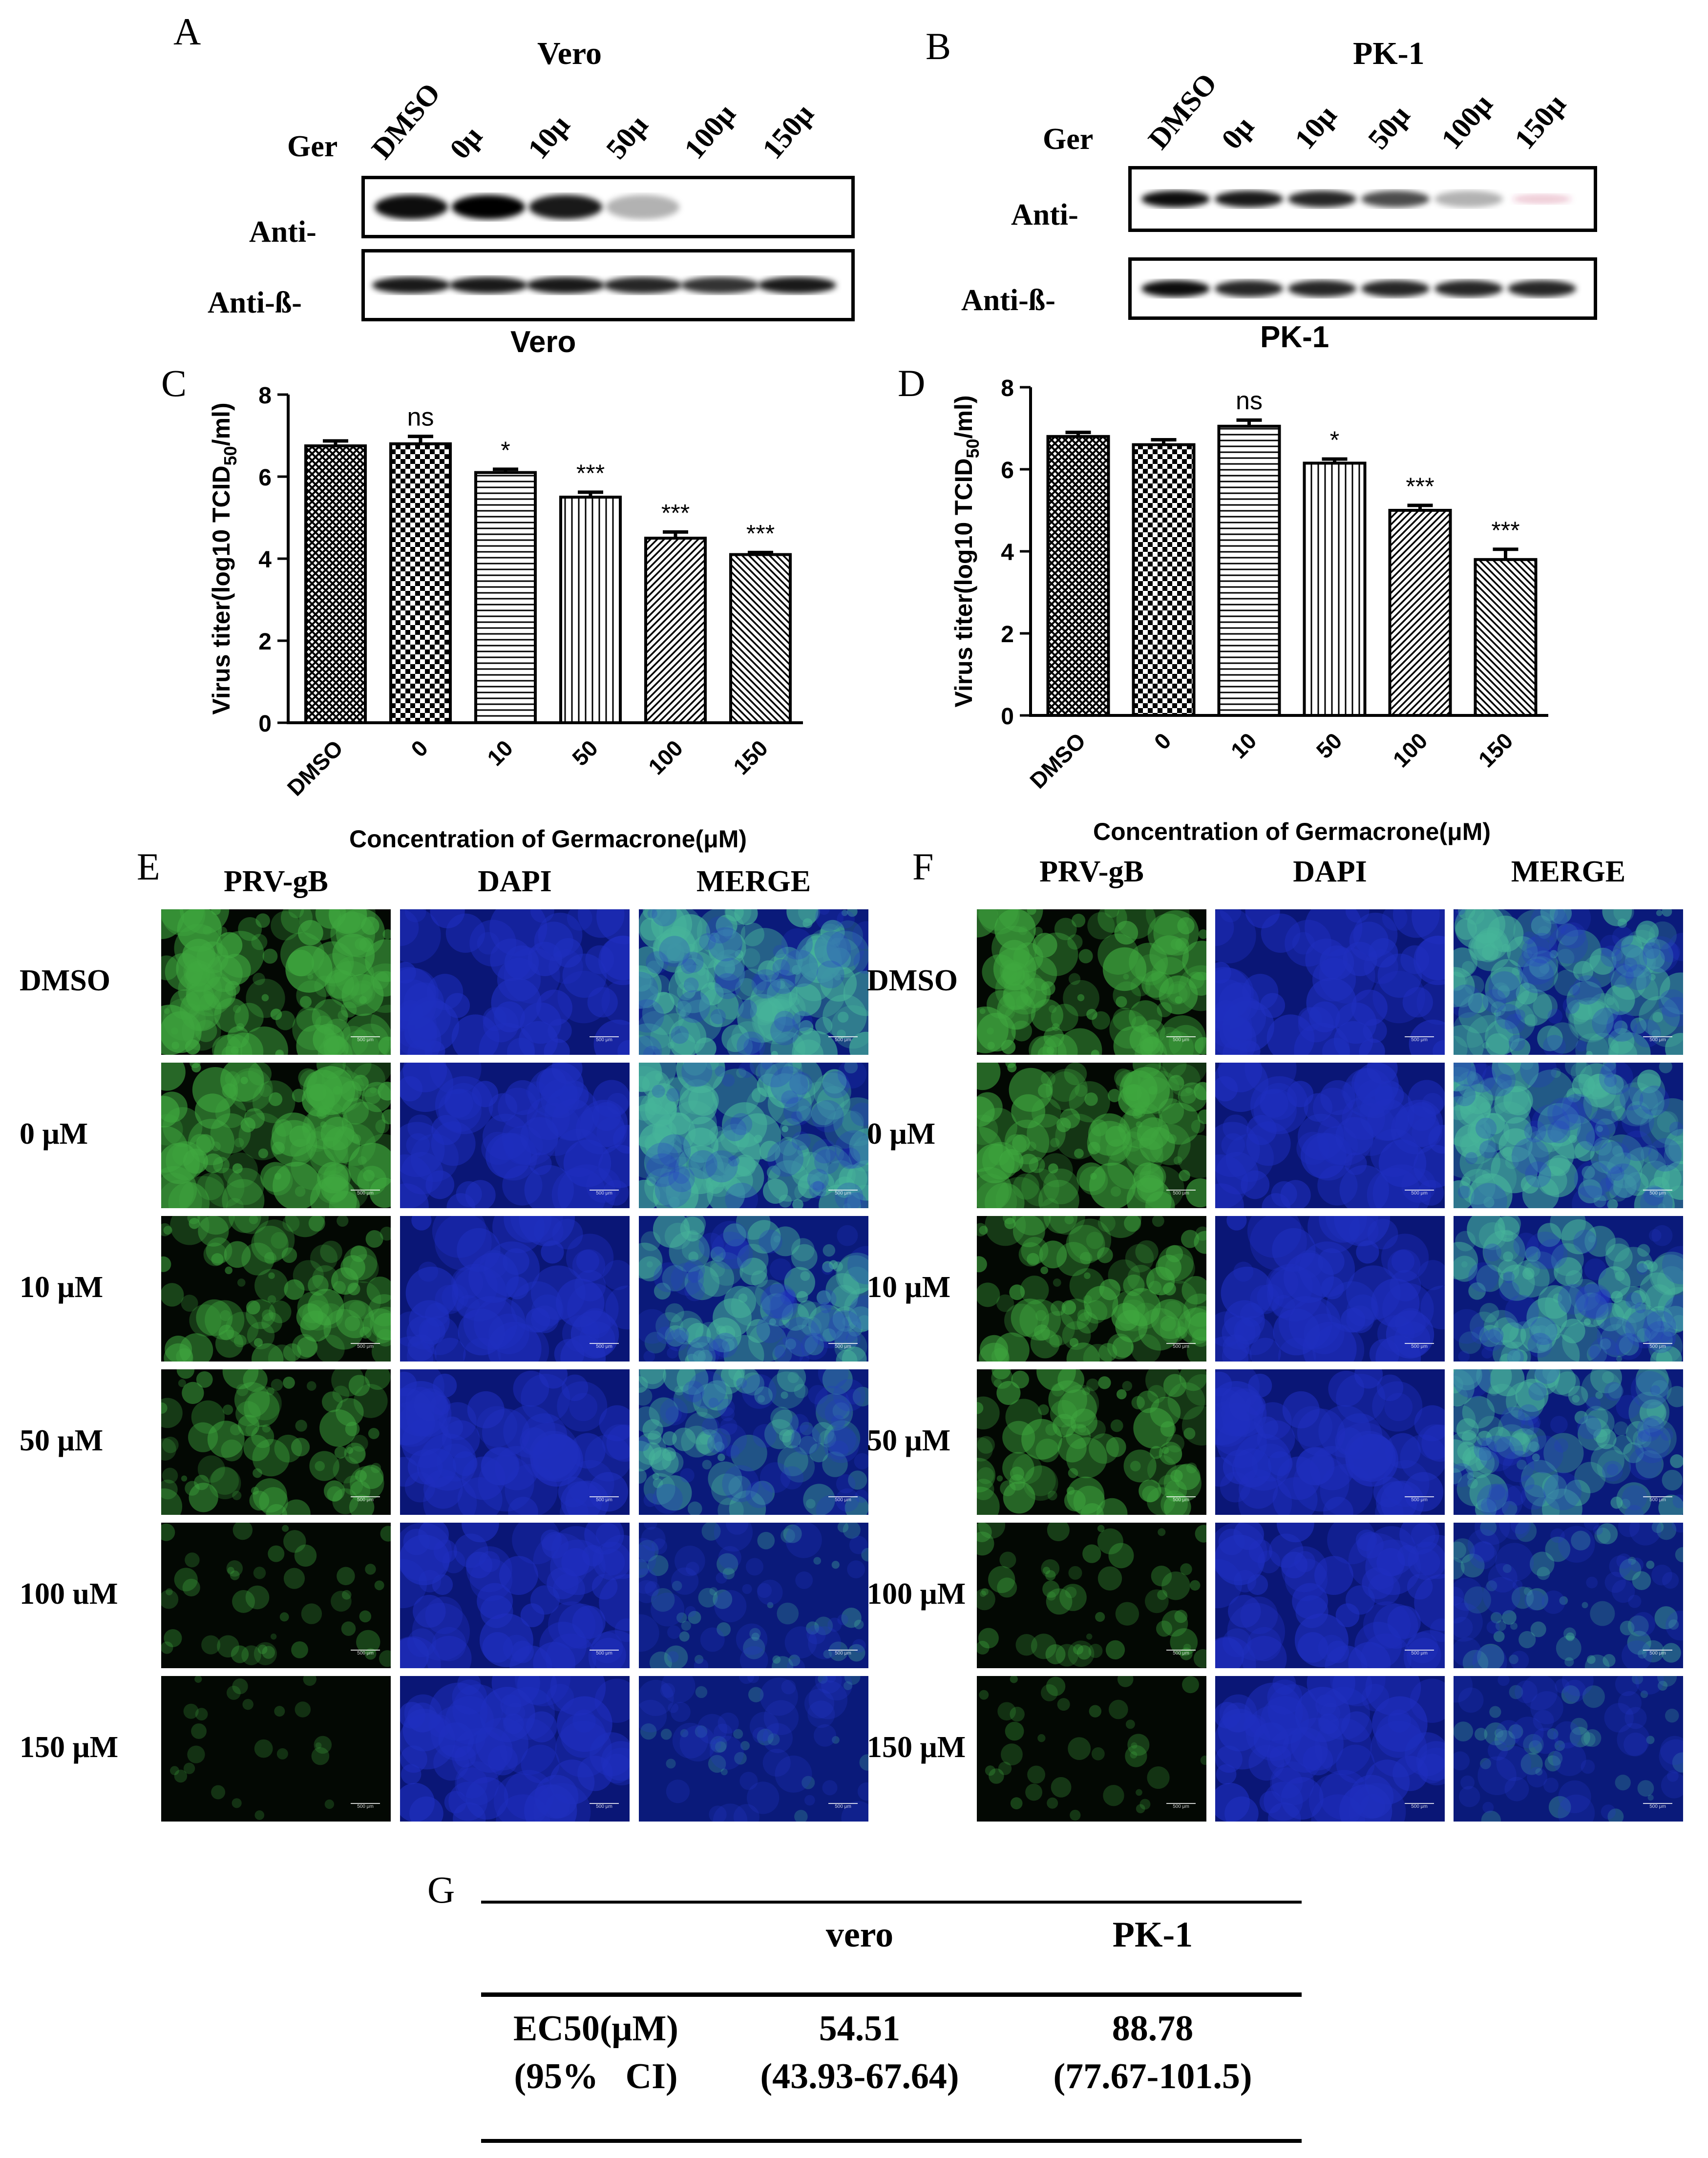  I want to click on blot-b-beta-bands, so click(1358, 289).